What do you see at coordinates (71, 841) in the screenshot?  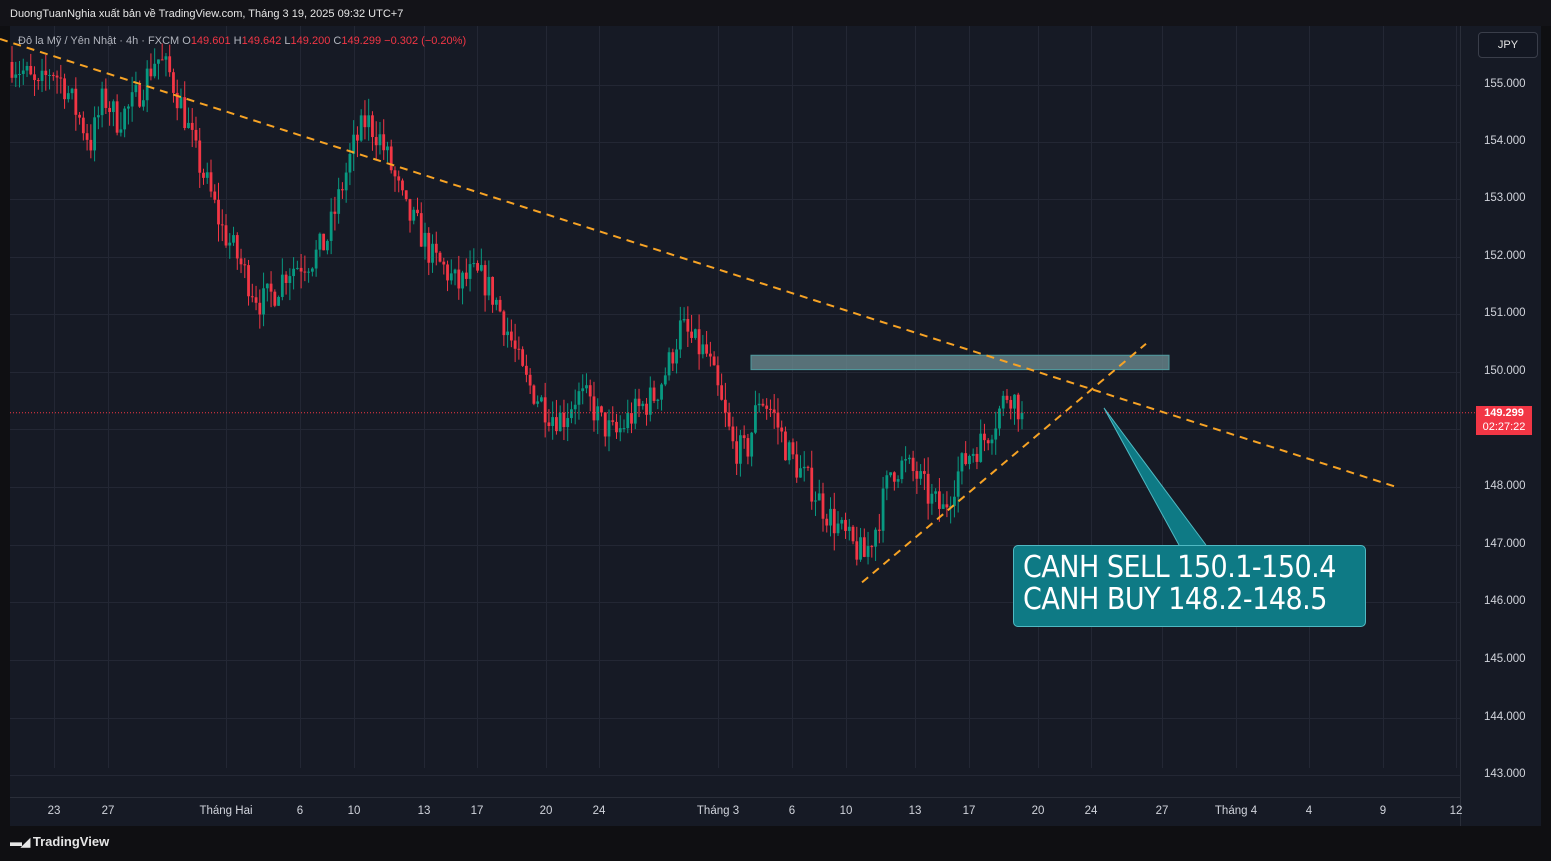 I see `tv-logo-text: TradingView` at bounding box center [71, 841].